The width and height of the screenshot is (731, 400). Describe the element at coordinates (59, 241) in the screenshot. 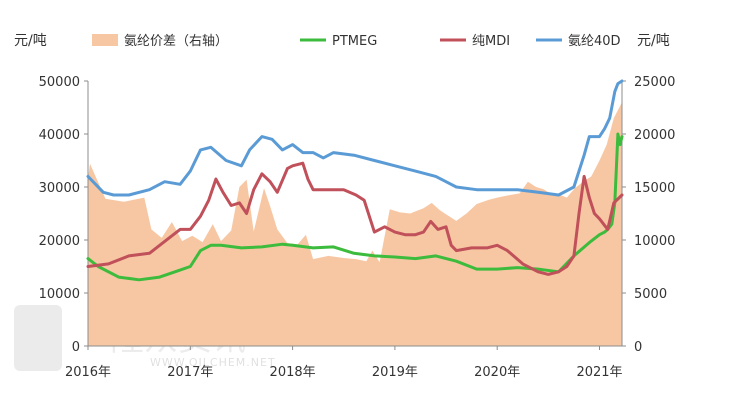

I see `left-tick-label: 20000` at that location.